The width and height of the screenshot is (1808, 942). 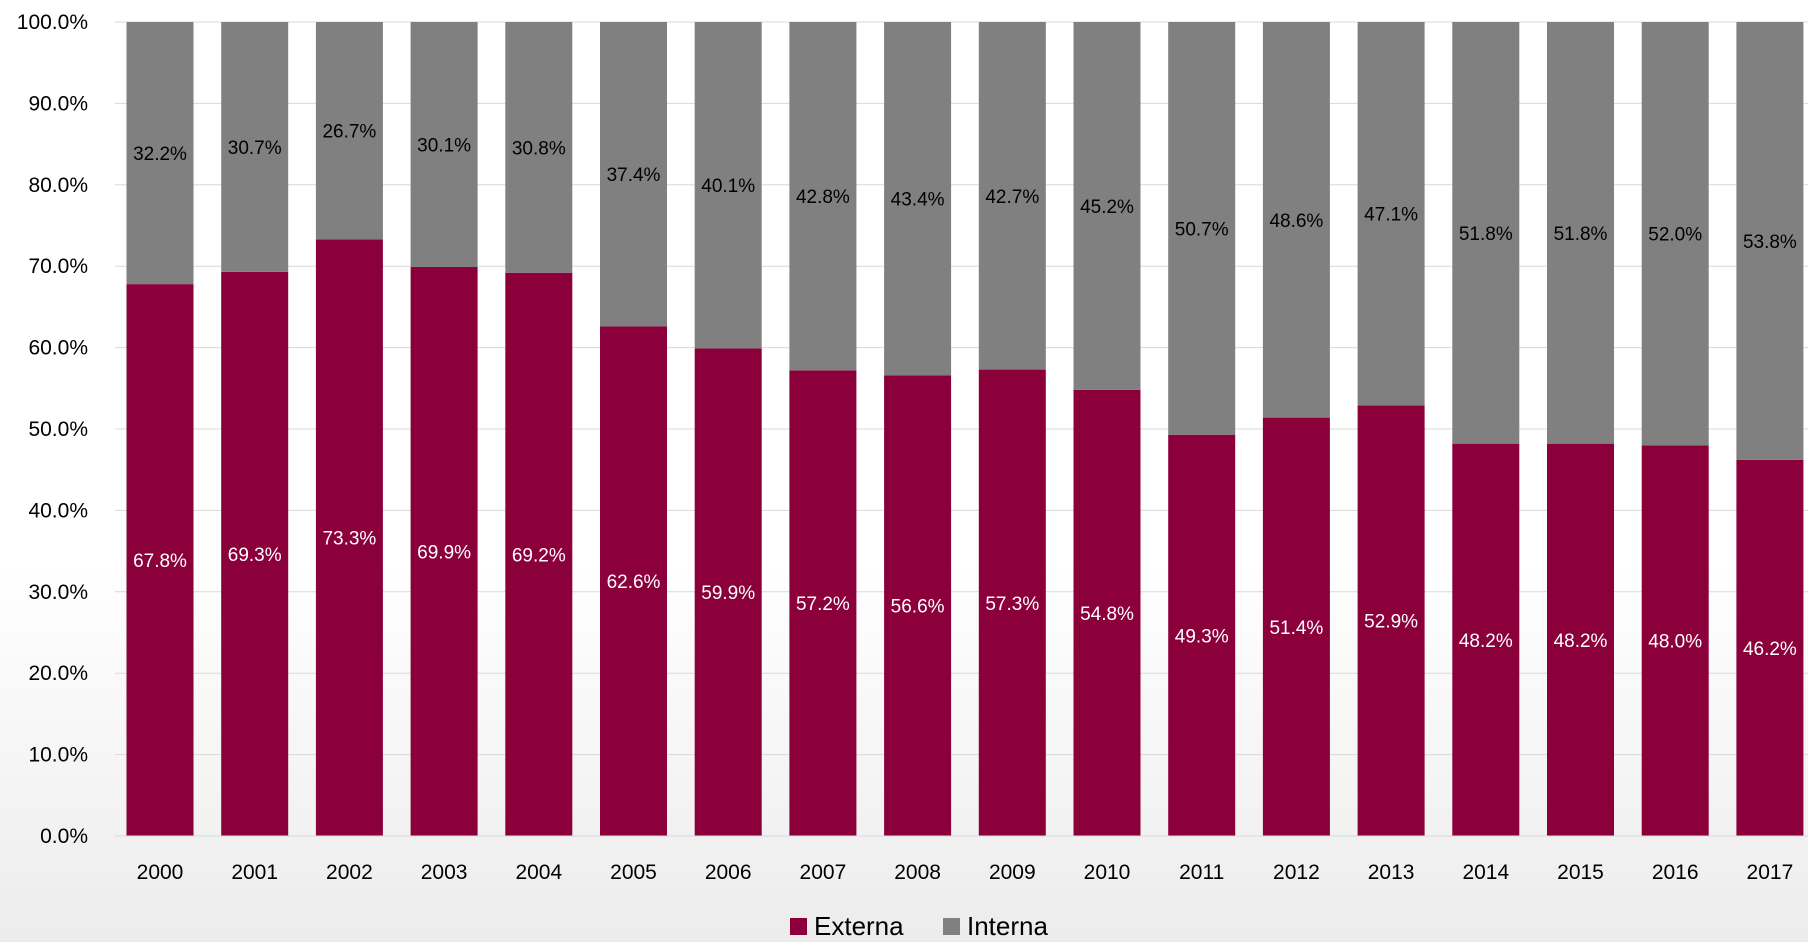 What do you see at coordinates (633, 872) in the screenshot?
I see `x-tick-label: 2005` at bounding box center [633, 872].